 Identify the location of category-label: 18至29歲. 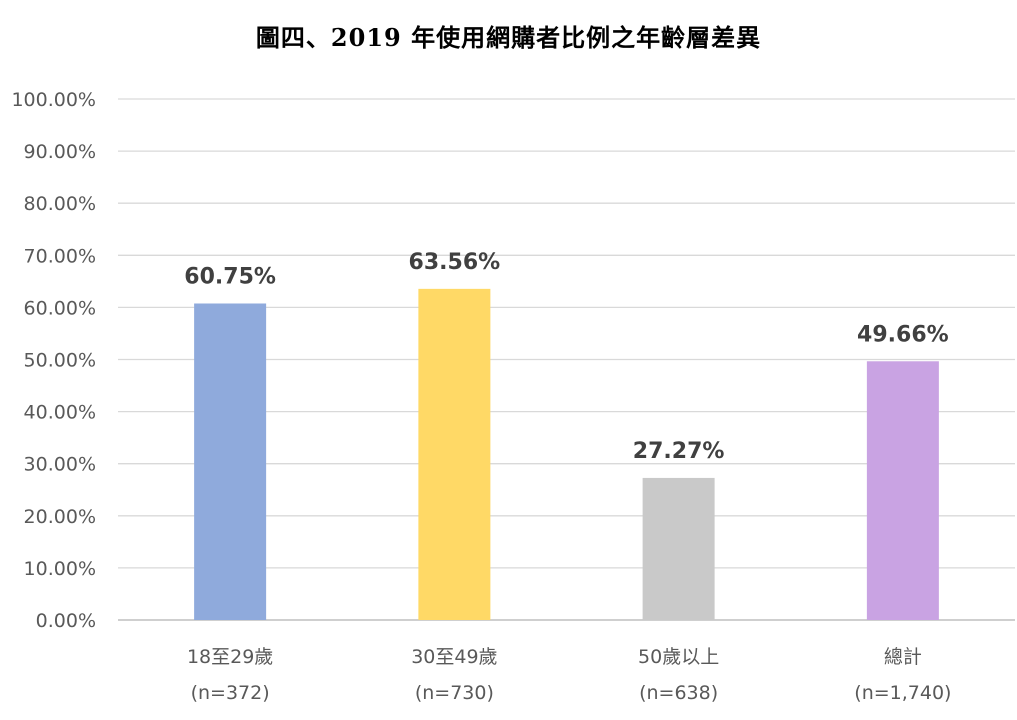
(230, 657).